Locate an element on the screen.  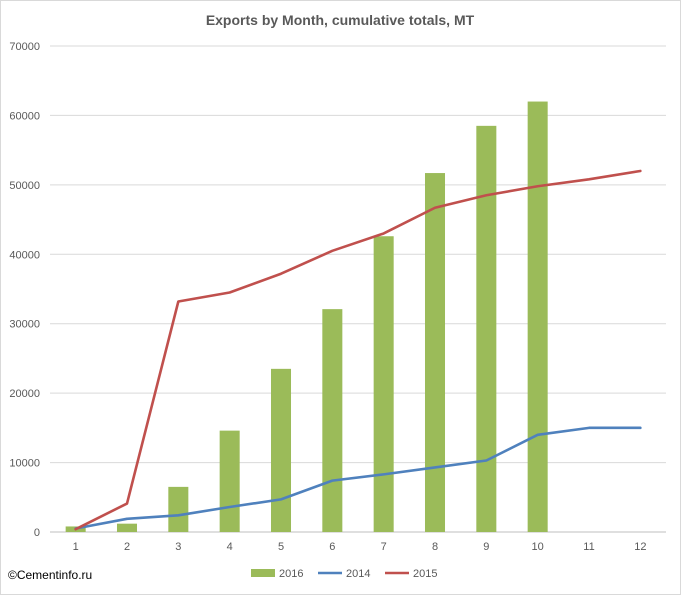
x-tick-label: 2 is located at coordinates (127, 547).